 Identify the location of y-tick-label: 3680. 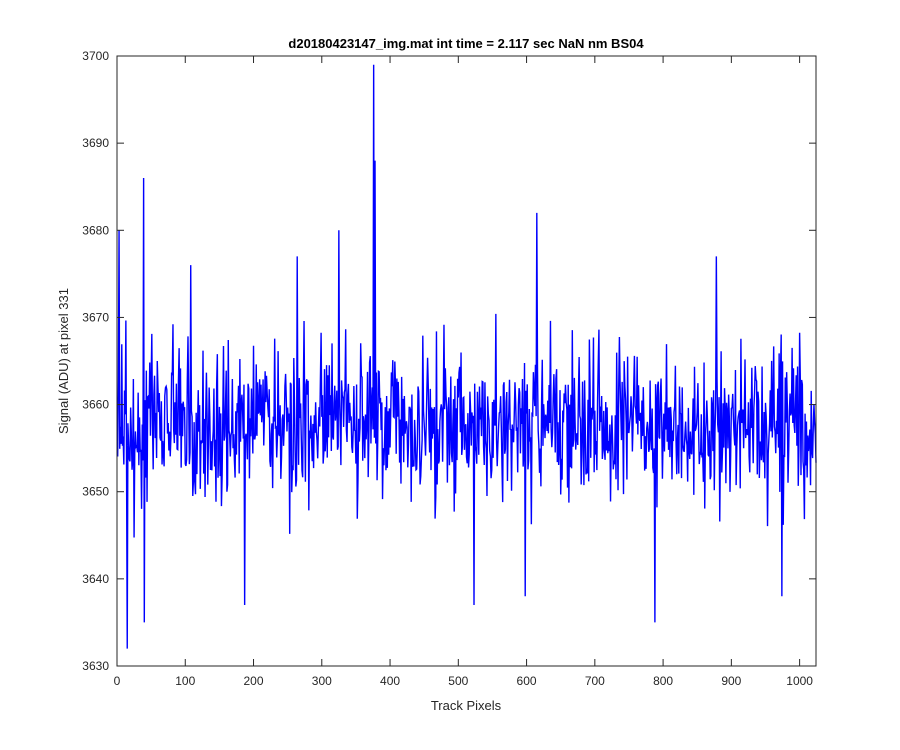
(95, 230).